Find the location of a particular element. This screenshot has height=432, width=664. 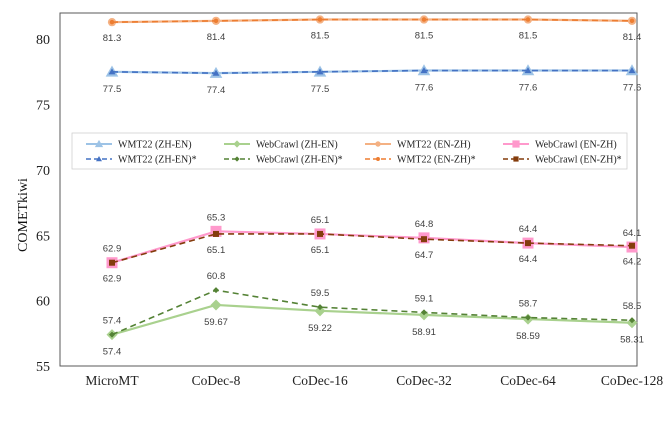

legend-item-webcrawl-zh-en: WebCrawl (ZH-EN) is located at coordinates (281, 145).